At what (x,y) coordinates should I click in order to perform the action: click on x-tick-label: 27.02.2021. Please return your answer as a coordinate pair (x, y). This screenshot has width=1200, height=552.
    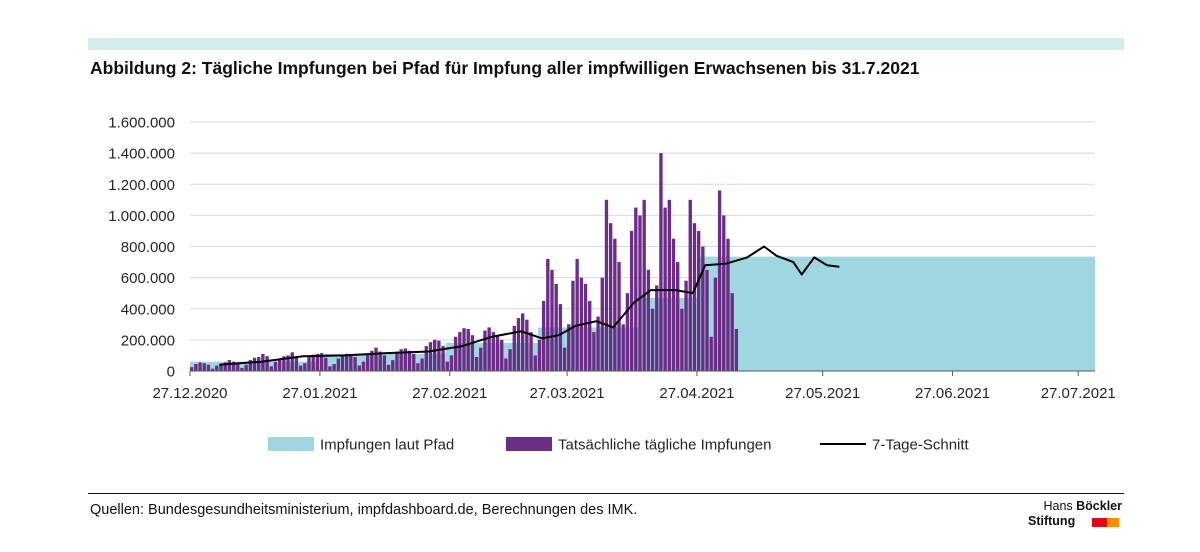
    Looking at the image, I should click on (449, 393).